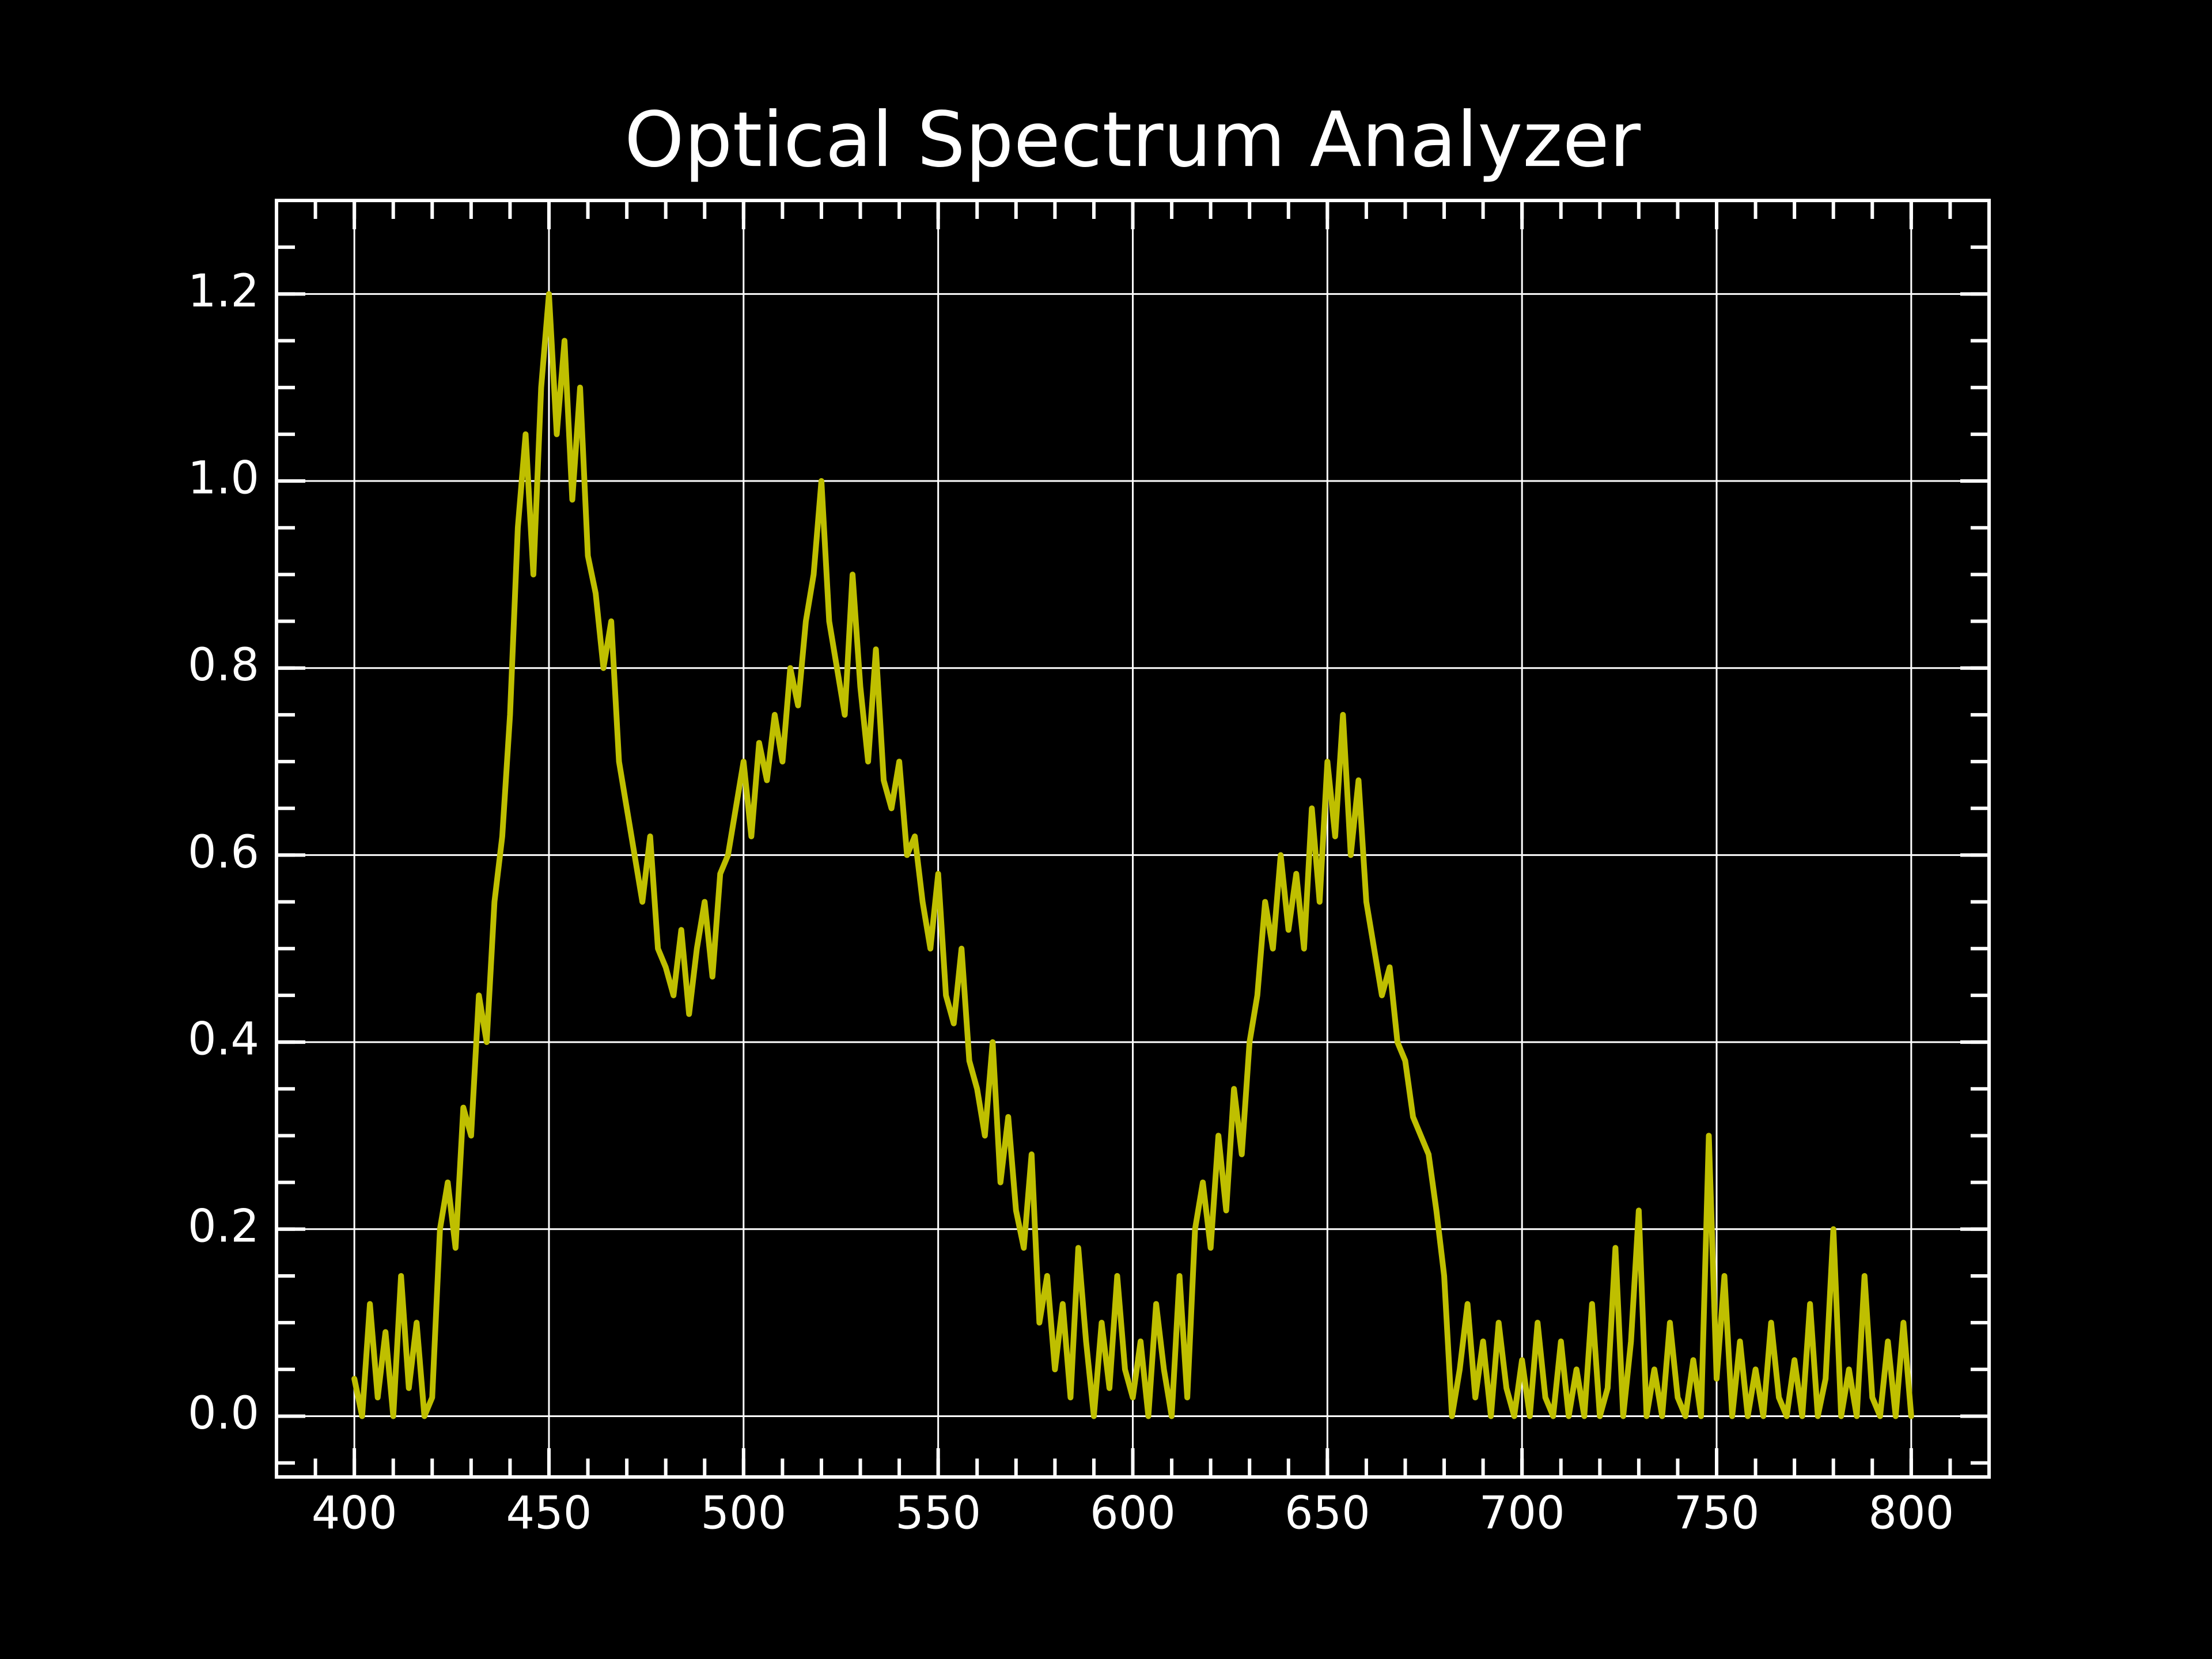  I want to click on x-tick-label: 500, so click(743, 1513).